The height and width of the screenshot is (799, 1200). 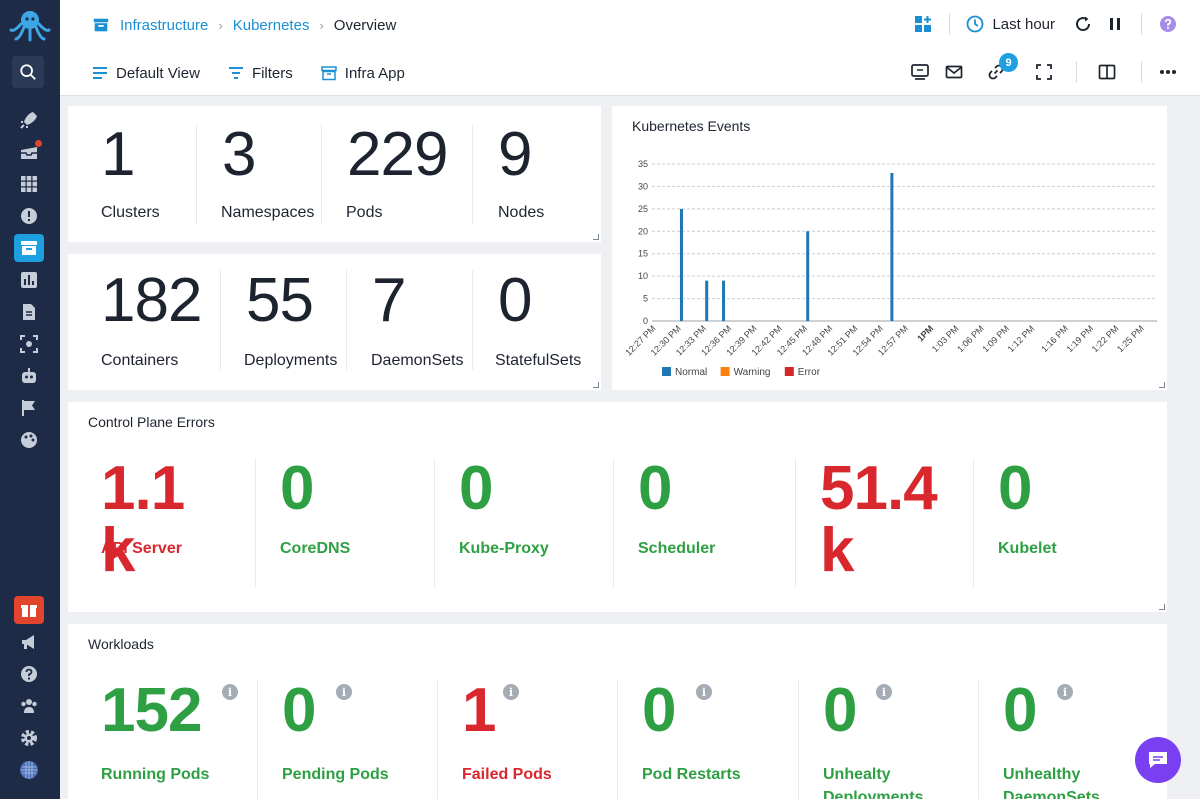 I want to click on robot-icon, so click(x=29, y=375).